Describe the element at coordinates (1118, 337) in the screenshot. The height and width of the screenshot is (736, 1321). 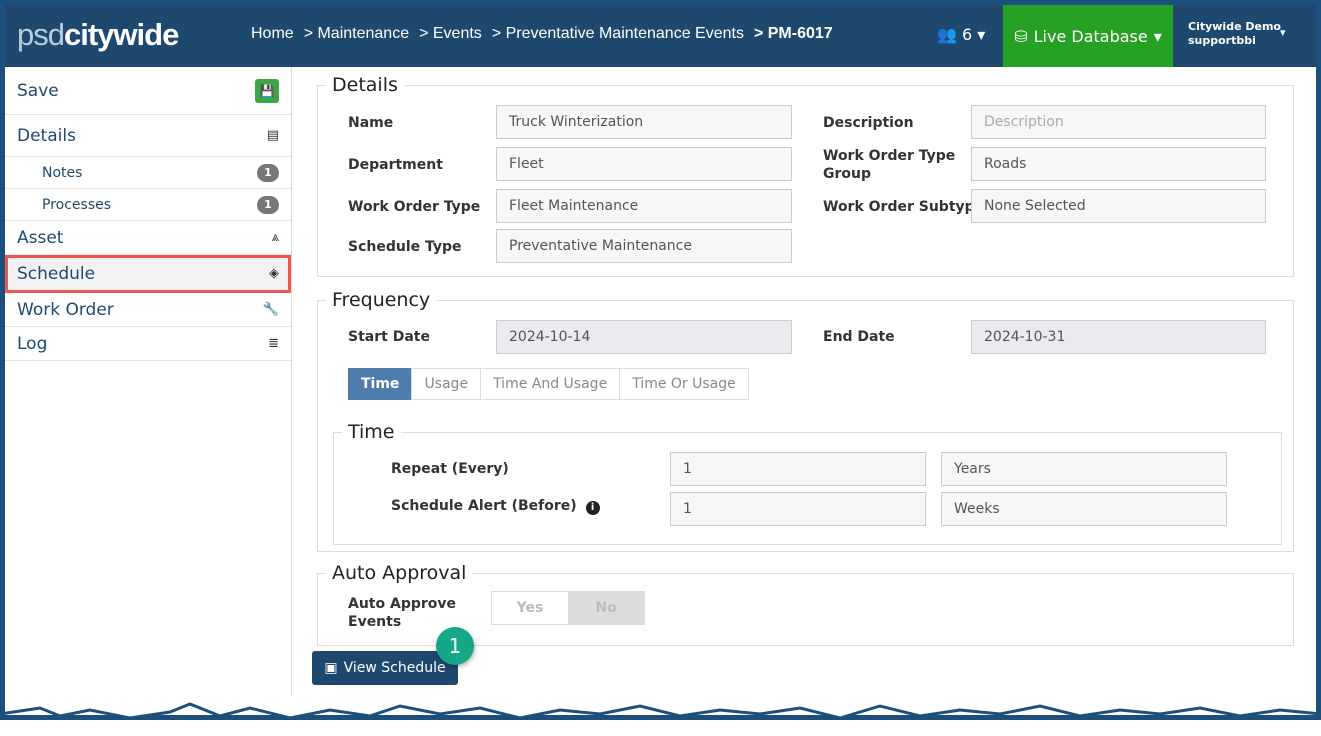
I see `end-date-field: 2024-10-31` at that location.